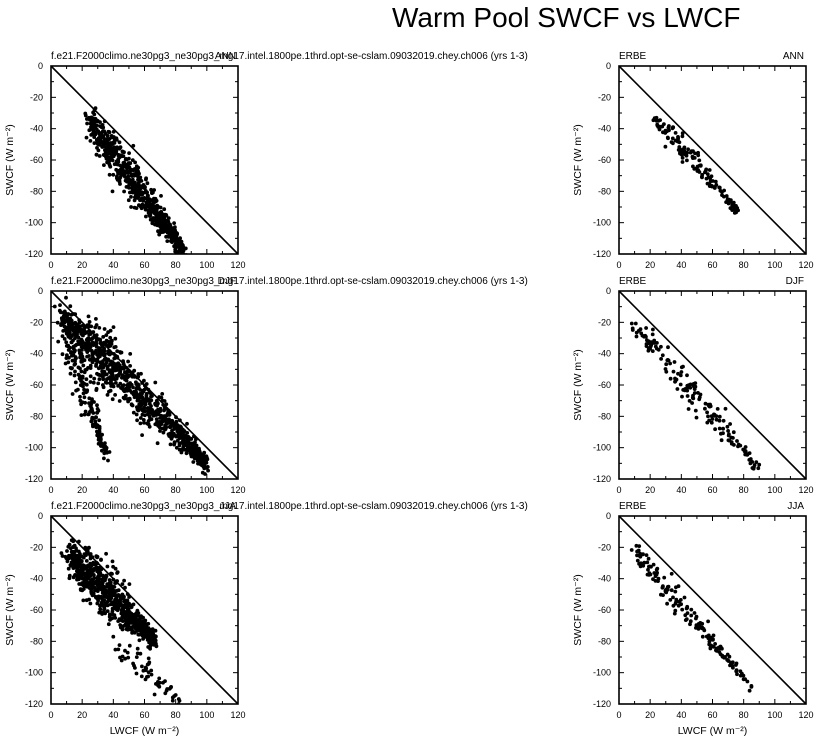  What do you see at coordinates (795, 281) in the screenshot?
I see `panel-season-label: DJF` at bounding box center [795, 281].